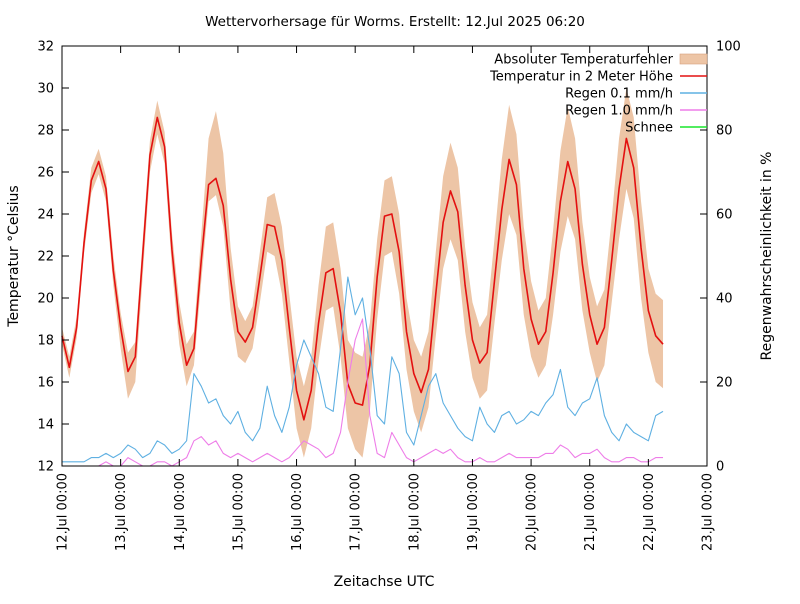 The width and height of the screenshot is (800, 604). I want to click on x-tick-label: 12.Jul 00:00, so click(63, 512).